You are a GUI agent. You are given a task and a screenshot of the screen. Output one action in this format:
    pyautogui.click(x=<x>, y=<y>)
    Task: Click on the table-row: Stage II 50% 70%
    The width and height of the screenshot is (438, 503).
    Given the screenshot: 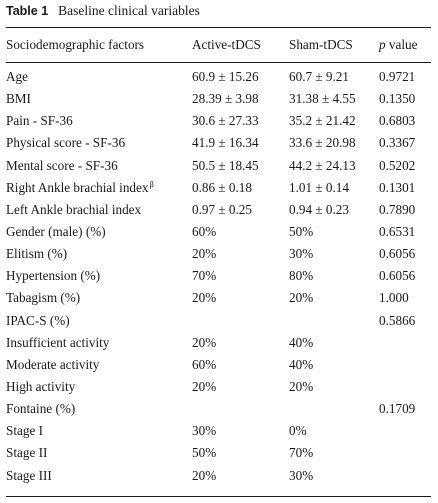 What is the action you would take?
    pyautogui.click(x=218, y=453)
    